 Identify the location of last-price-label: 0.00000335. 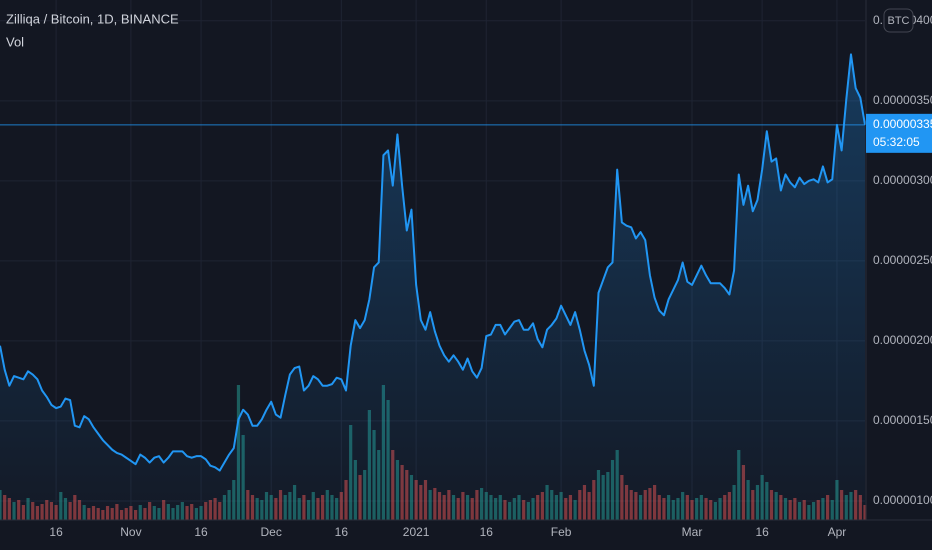
(902, 124).